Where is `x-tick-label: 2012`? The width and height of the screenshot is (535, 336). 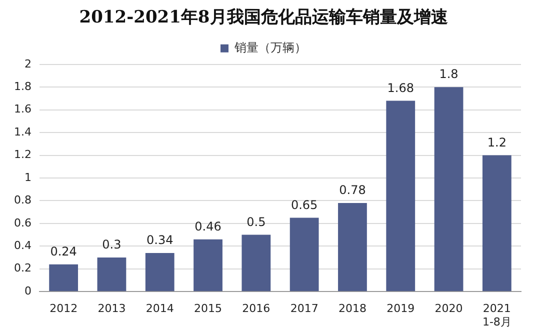 x-tick-label: 2012 is located at coordinates (64, 309).